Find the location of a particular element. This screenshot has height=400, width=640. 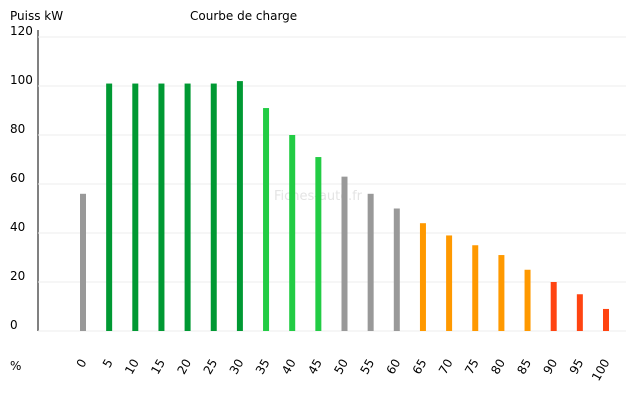

x-tick-label: 25 is located at coordinates (211, 367).